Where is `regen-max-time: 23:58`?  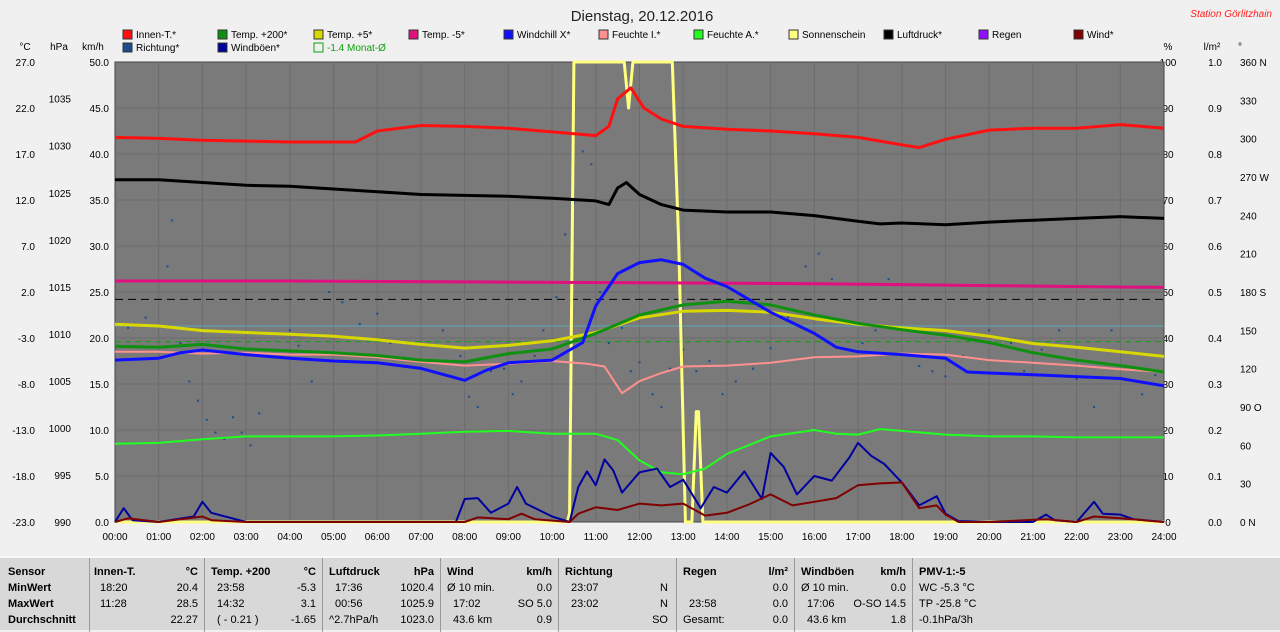 regen-max-time: 23:58 is located at coordinates (703, 604).